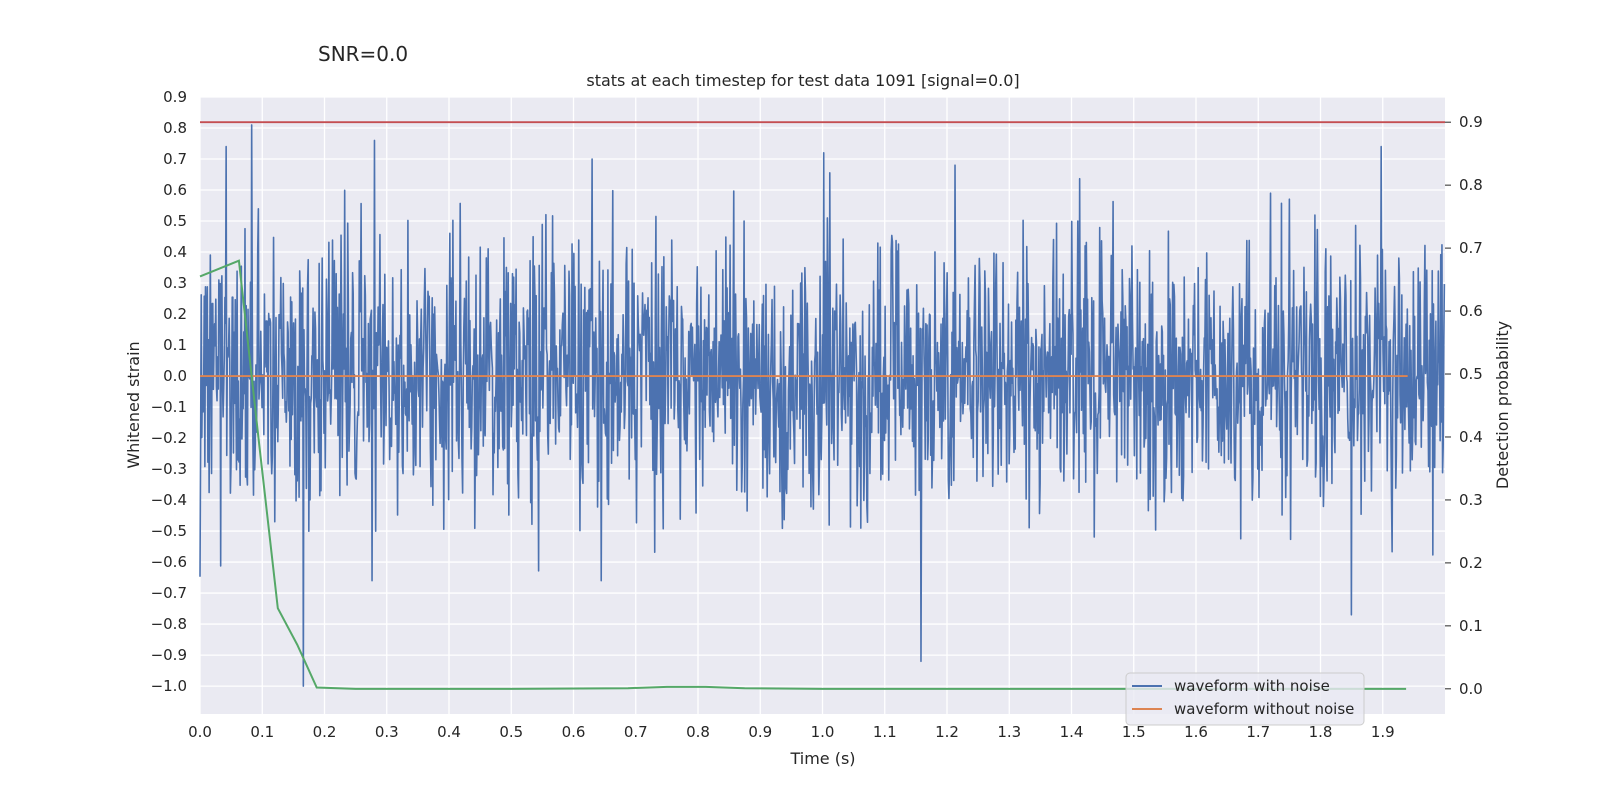 The height and width of the screenshot is (804, 1600). What do you see at coordinates (1252, 686) in the screenshot?
I see `legend-label-waveform-with-noise: waveform with noise` at bounding box center [1252, 686].